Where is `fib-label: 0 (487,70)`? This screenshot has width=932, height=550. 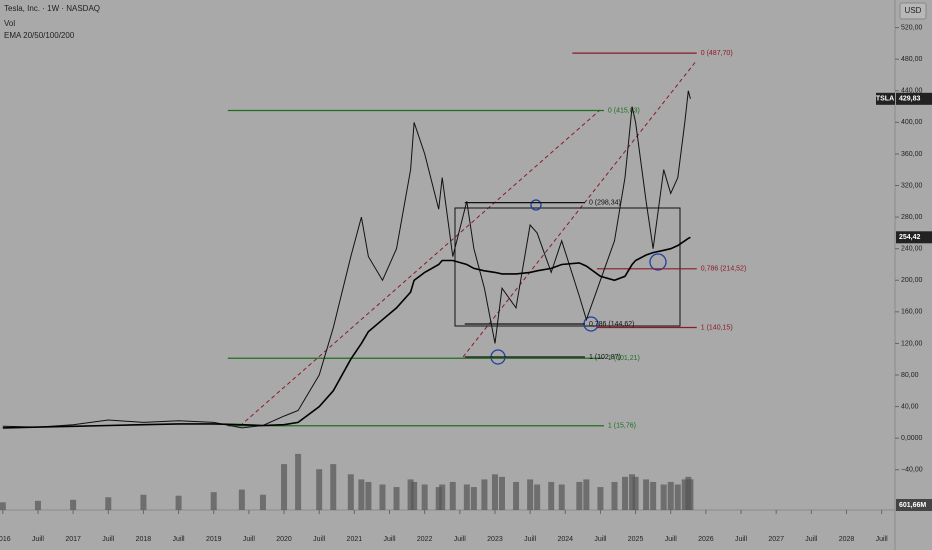
fib-label: 0 (487,70) is located at coordinates (717, 53).